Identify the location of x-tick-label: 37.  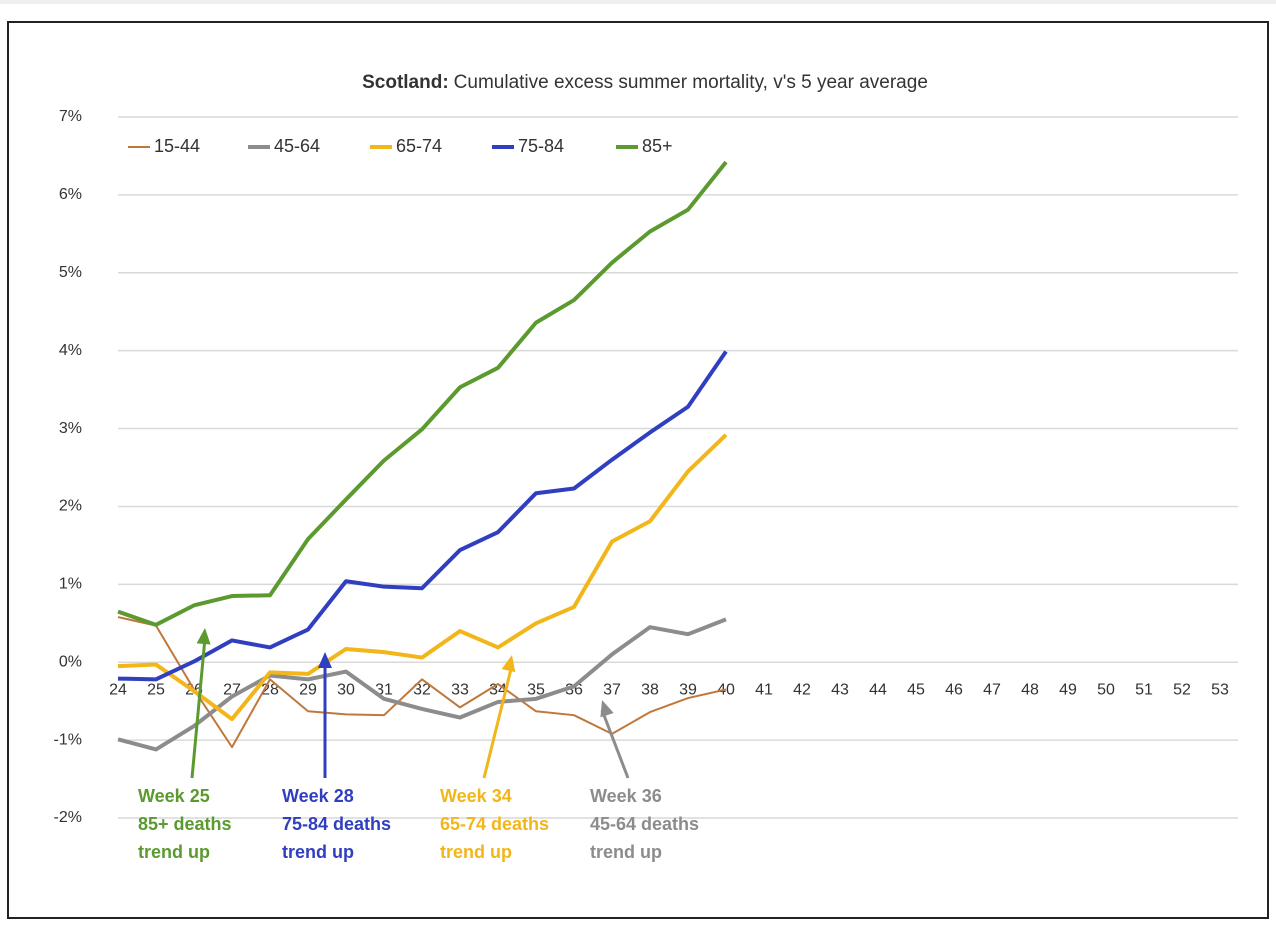
(612, 689).